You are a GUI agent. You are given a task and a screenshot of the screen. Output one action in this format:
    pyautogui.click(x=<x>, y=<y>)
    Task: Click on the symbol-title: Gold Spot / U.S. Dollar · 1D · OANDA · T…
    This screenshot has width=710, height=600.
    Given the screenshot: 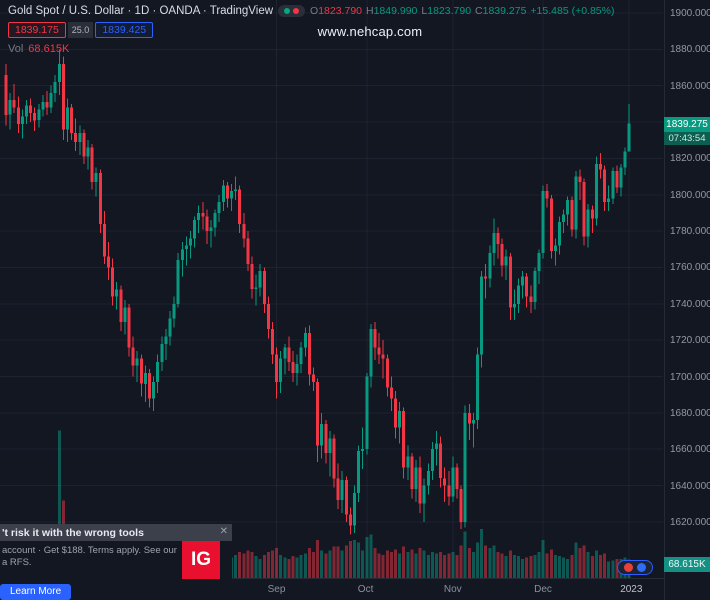 What is the action you would take?
    pyautogui.click(x=141, y=11)
    